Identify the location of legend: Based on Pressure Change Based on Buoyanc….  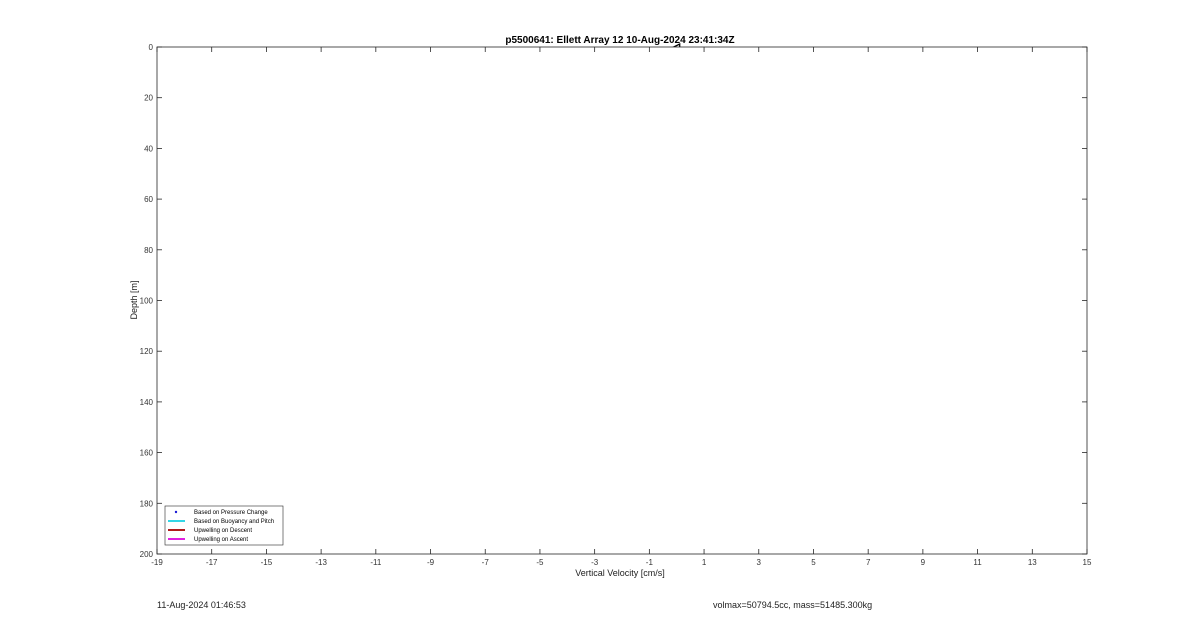
(224, 525).